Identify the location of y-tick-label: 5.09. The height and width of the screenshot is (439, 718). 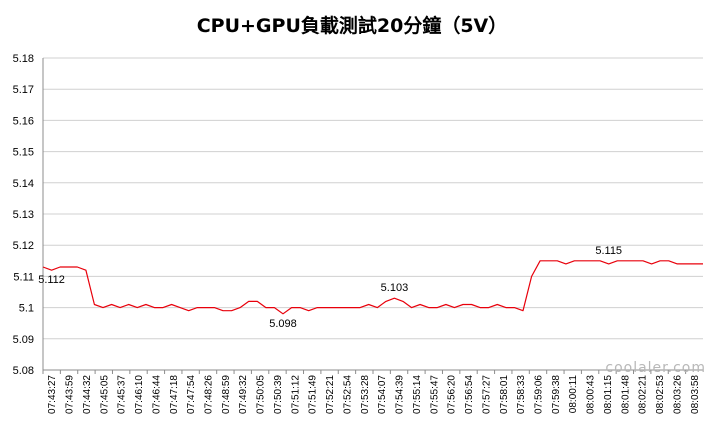
(23, 340).